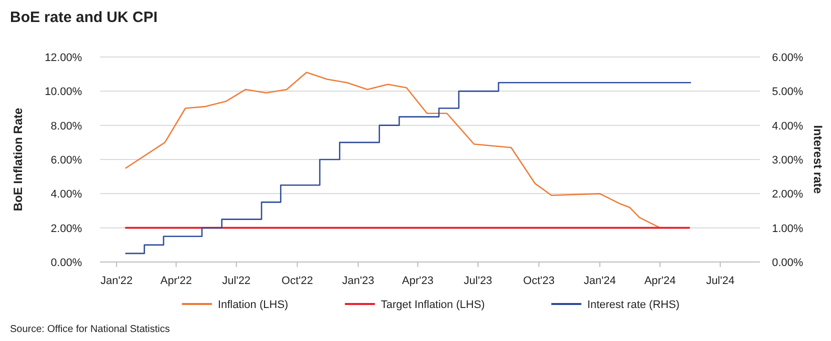 The height and width of the screenshot is (341, 831). I want to click on x-tick-label: Jul'22, so click(236, 281).